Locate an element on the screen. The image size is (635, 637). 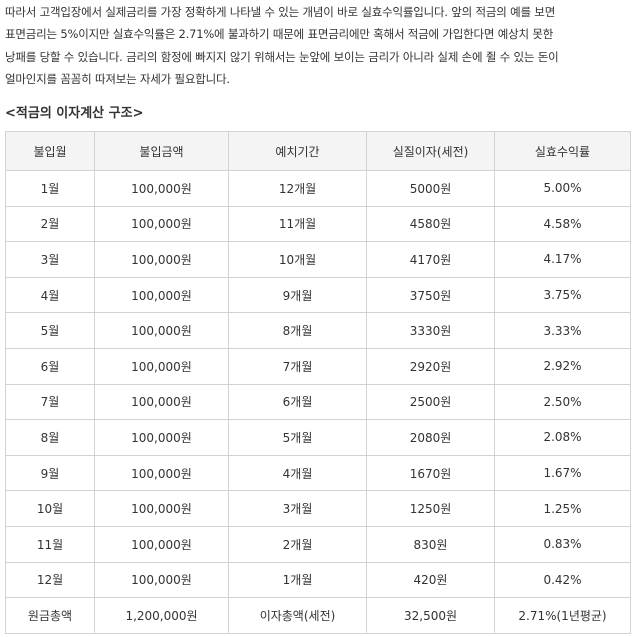
yield-cell: 3.33% is located at coordinates (562, 330).